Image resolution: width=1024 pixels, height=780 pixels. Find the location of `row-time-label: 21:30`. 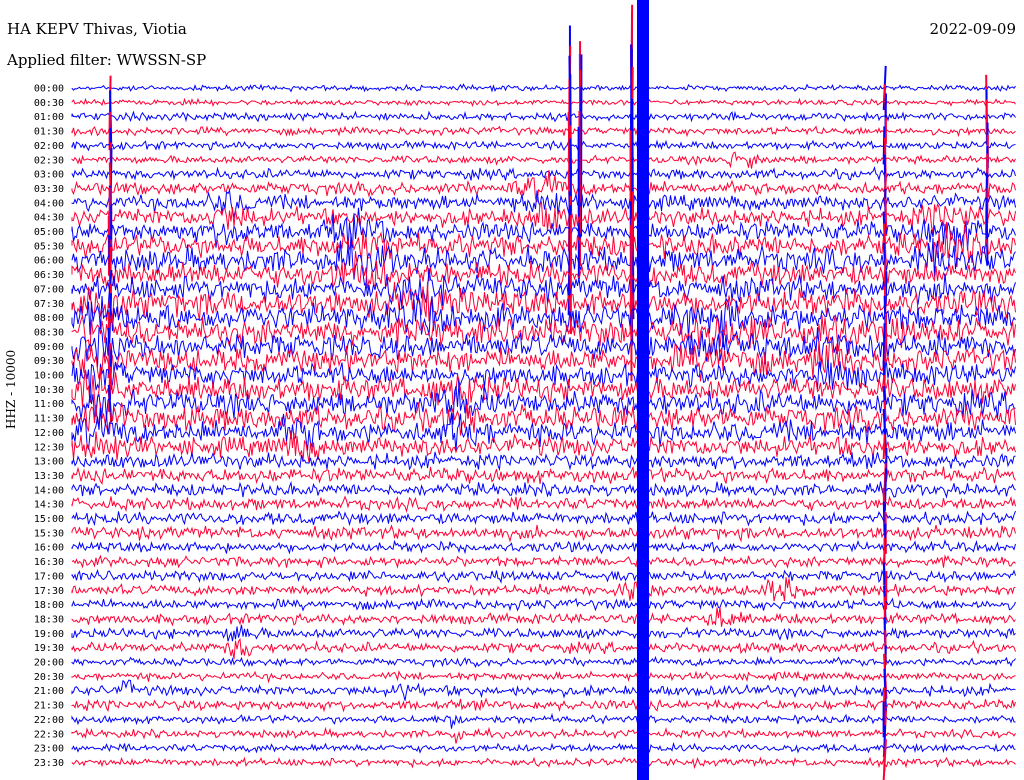

row-time-label: 21:30 is located at coordinates (49, 706).